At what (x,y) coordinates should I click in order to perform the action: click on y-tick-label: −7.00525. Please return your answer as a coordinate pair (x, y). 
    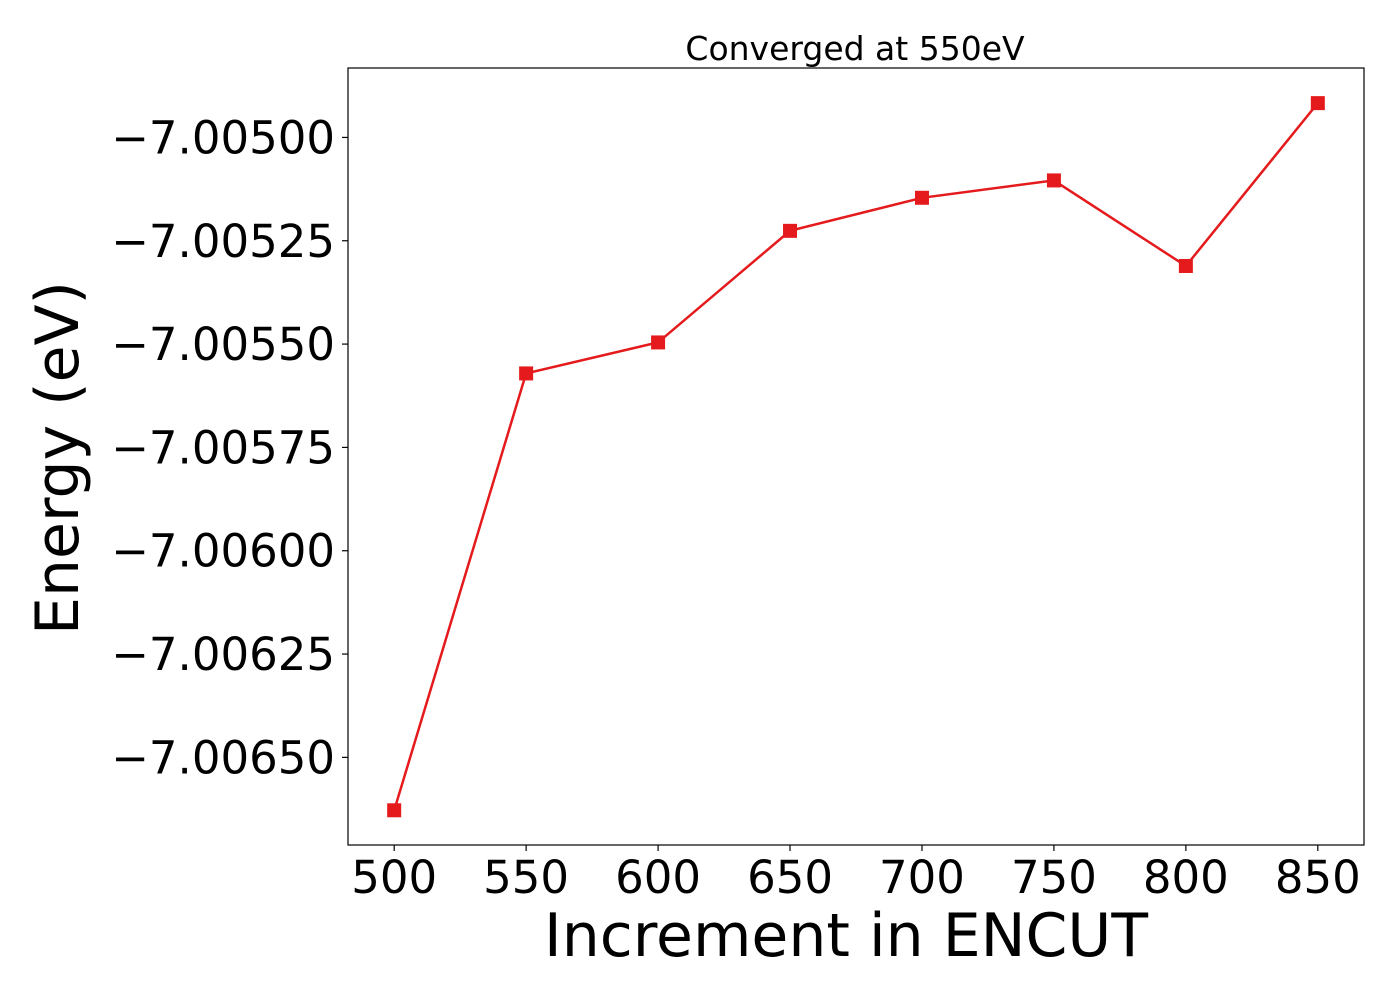
    Looking at the image, I should click on (223, 241).